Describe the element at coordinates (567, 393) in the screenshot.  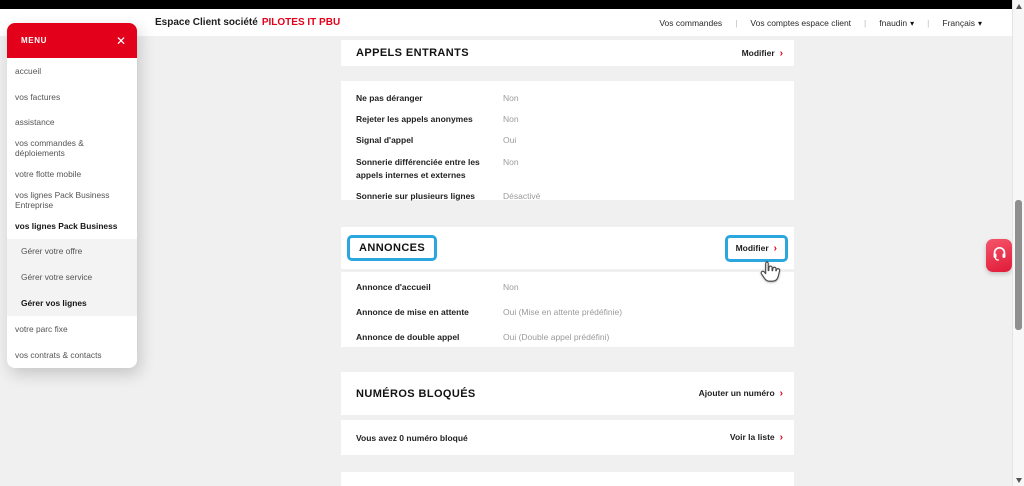
I see `section-numeros-bloques-header: NUMÉROS BLOQUÉS Ajouter un numéro ›` at that location.